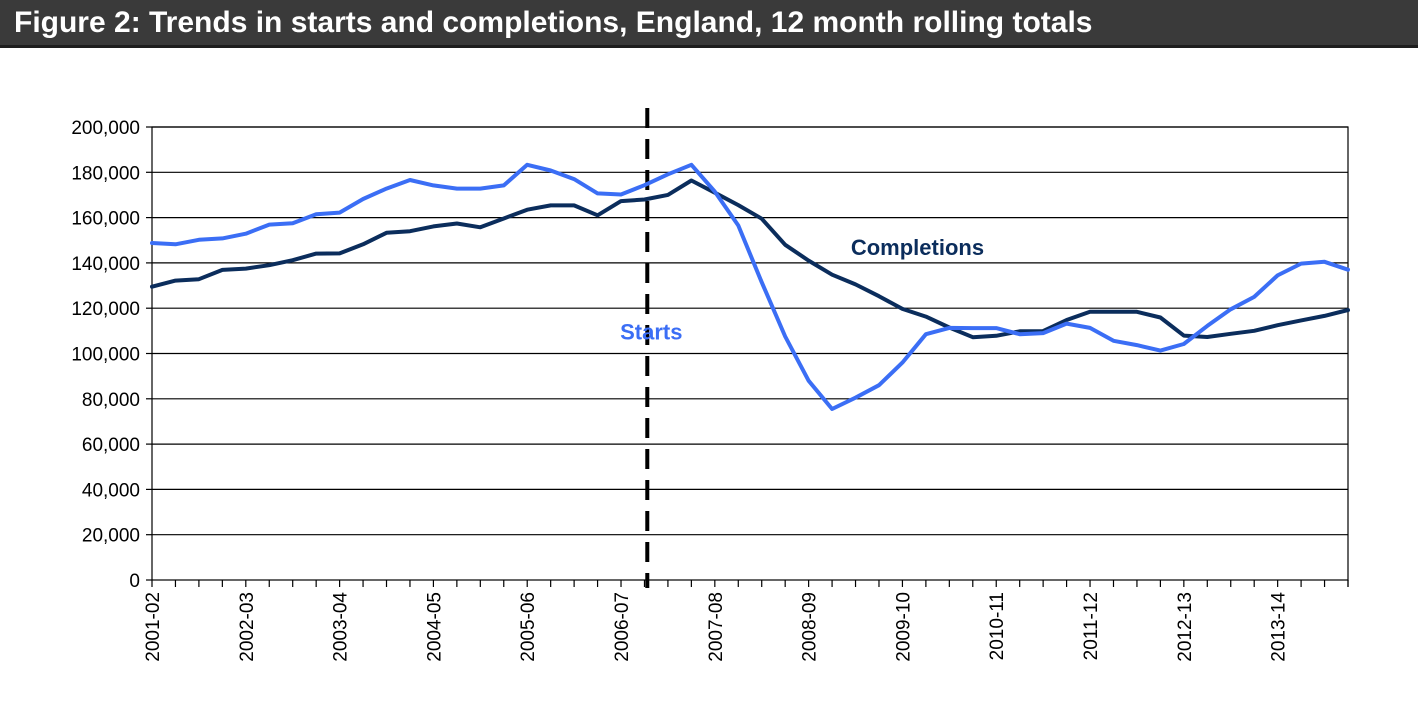 The width and height of the screenshot is (1418, 710). Describe the element at coordinates (105, 128) in the screenshot. I see `y-tick-label: 200,000` at that location.